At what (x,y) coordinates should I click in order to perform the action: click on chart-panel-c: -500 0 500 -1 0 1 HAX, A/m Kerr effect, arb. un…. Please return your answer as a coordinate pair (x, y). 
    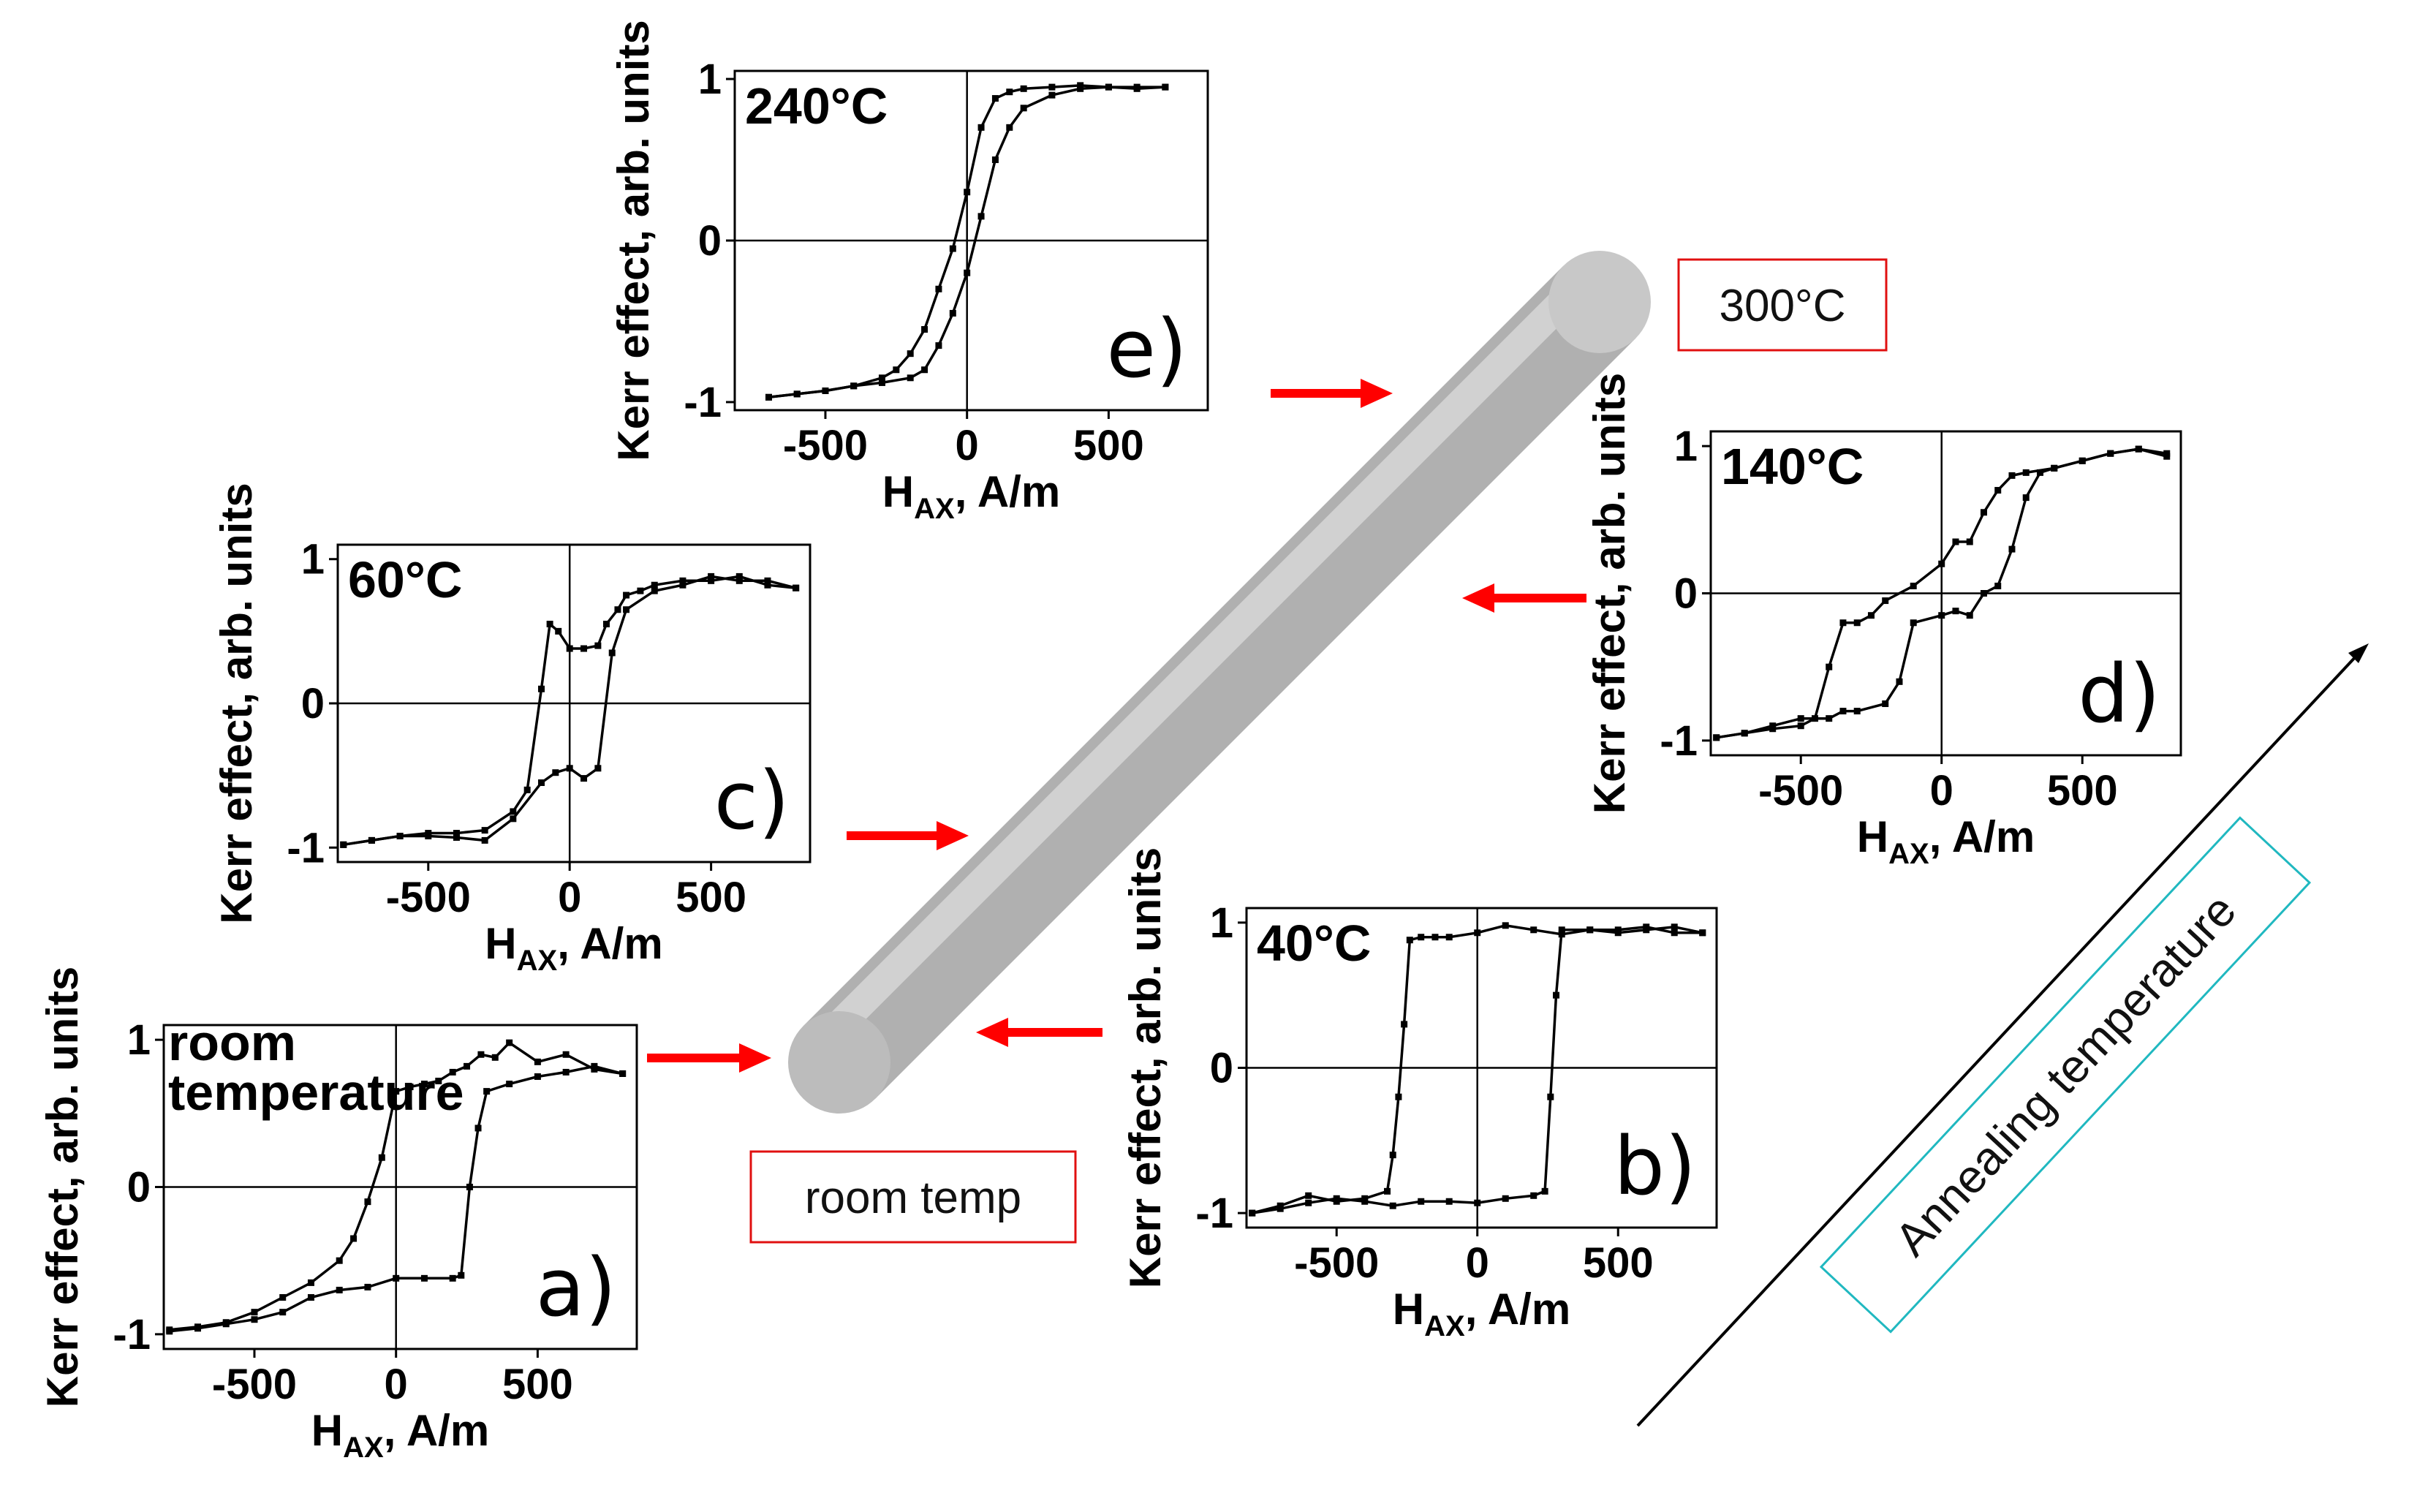
    Looking at the image, I should click on (512, 730).